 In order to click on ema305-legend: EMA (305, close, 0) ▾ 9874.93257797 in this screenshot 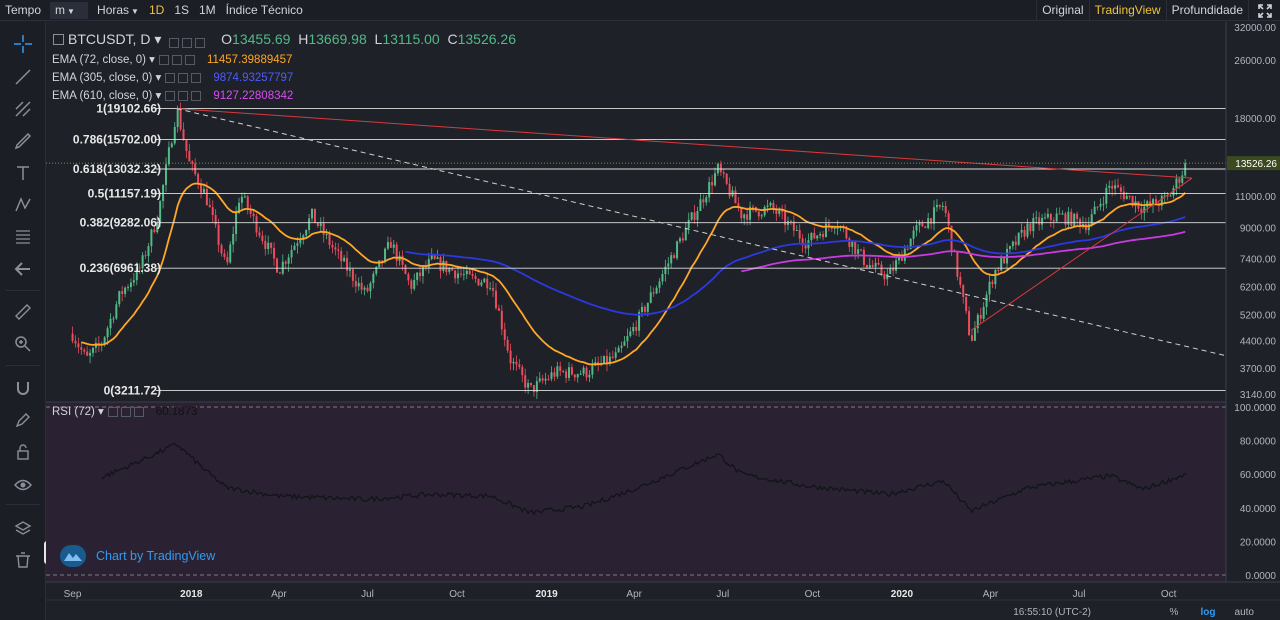, I will do `click(173, 78)`.